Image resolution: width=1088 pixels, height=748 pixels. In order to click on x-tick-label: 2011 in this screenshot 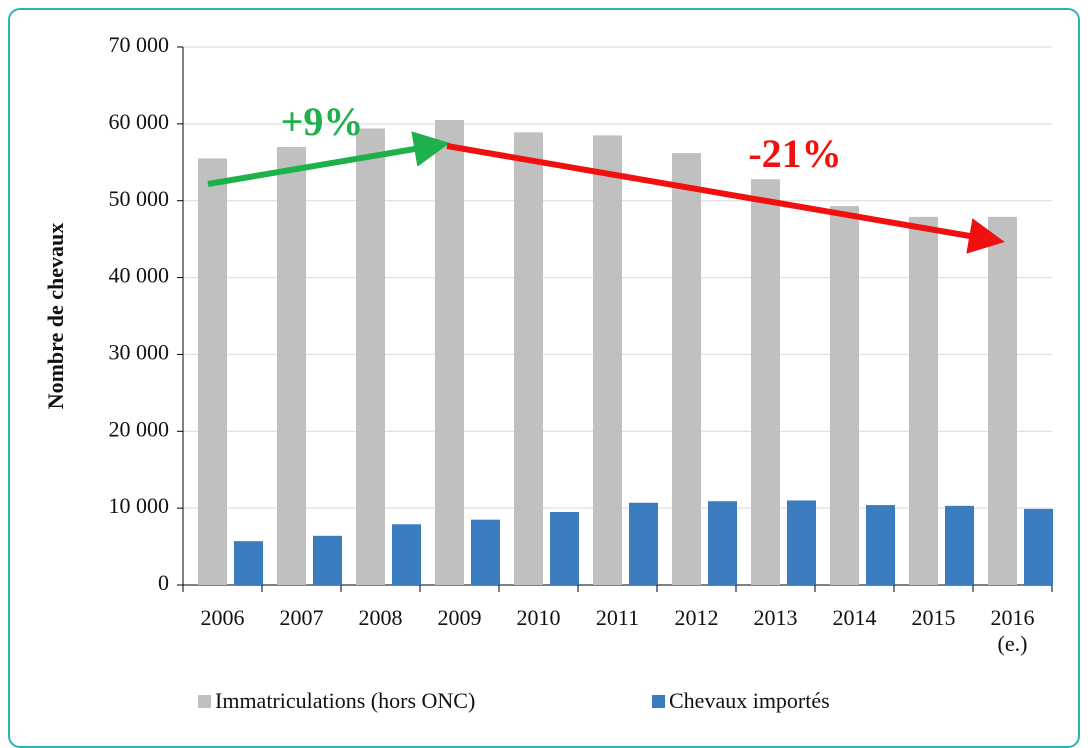, I will do `click(617, 617)`.